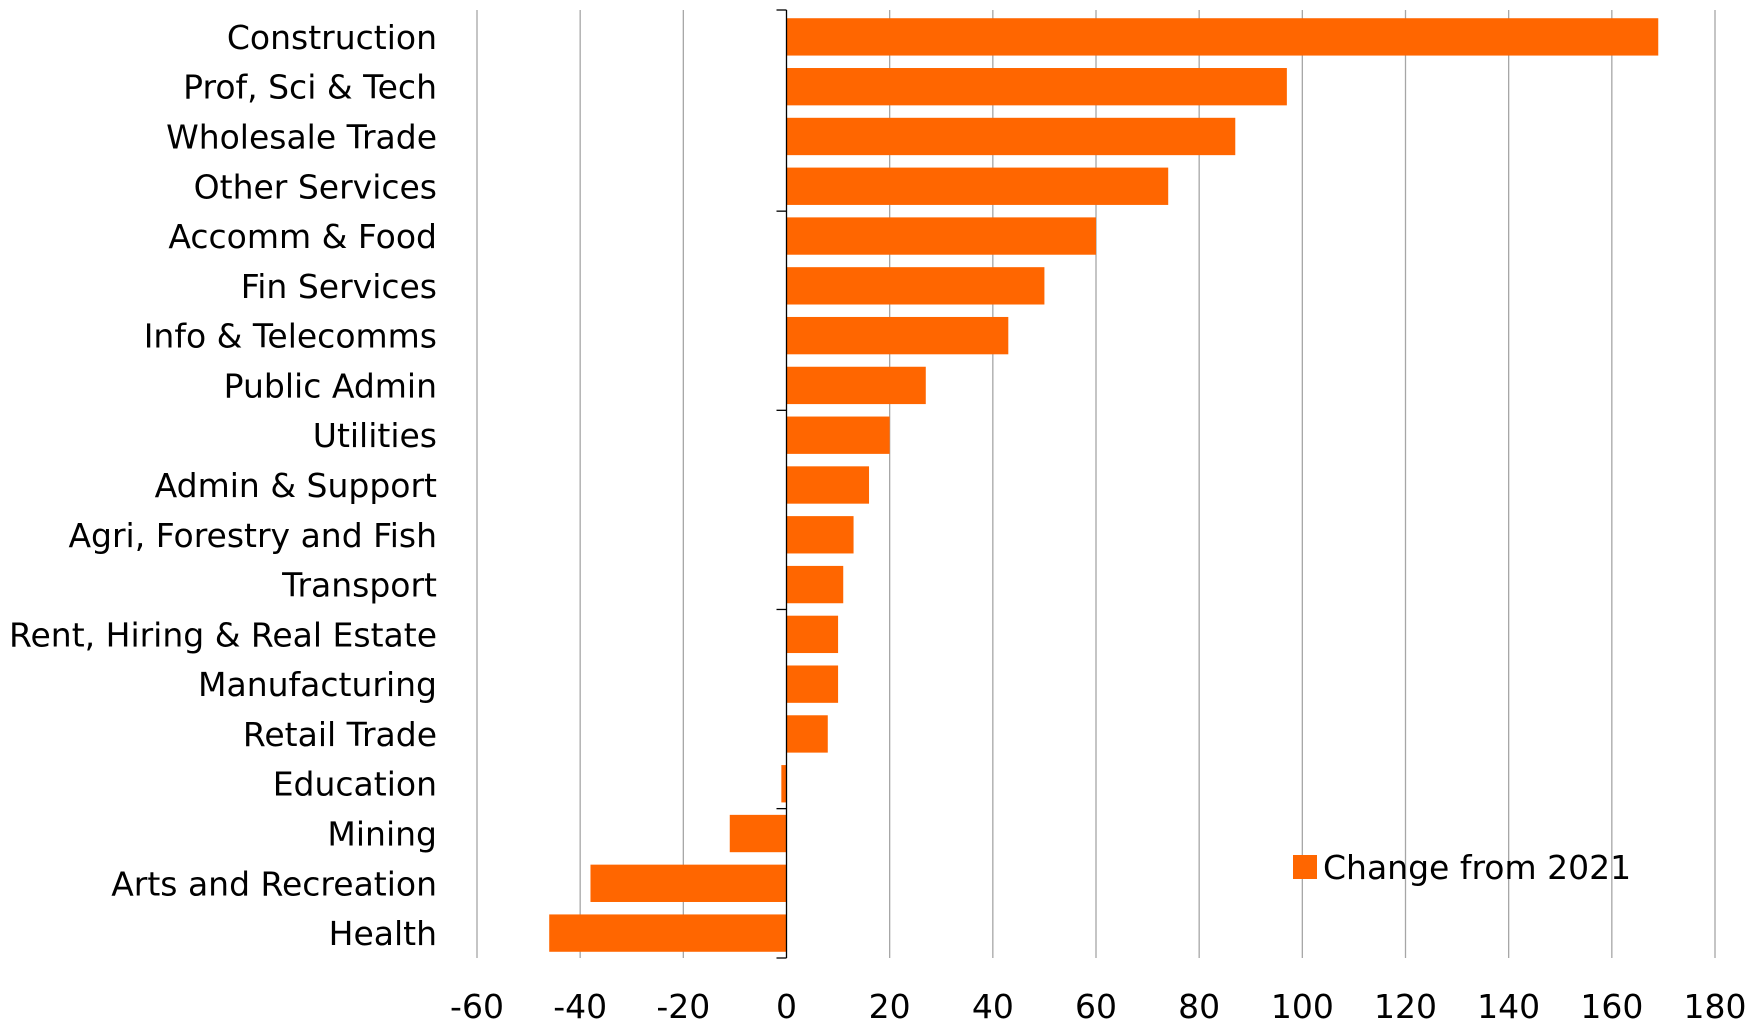 The width and height of the screenshot is (1751, 1026). Describe the element at coordinates (1305, 867) in the screenshot. I see `legend-swatch` at that location.